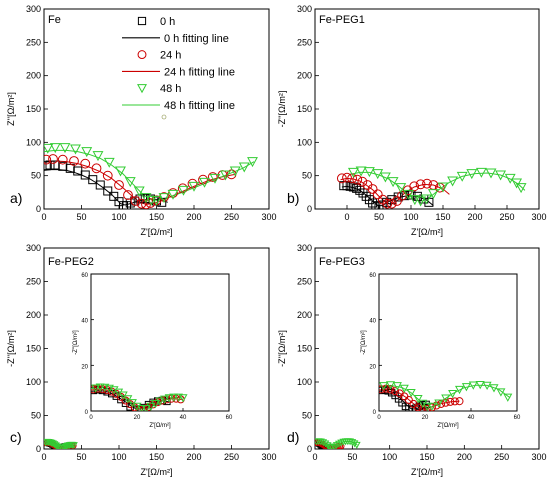 This screenshot has width=550, height=487. Describe the element at coordinates (84, 367) in the screenshot. I see `y-tick-label: 20` at that location.